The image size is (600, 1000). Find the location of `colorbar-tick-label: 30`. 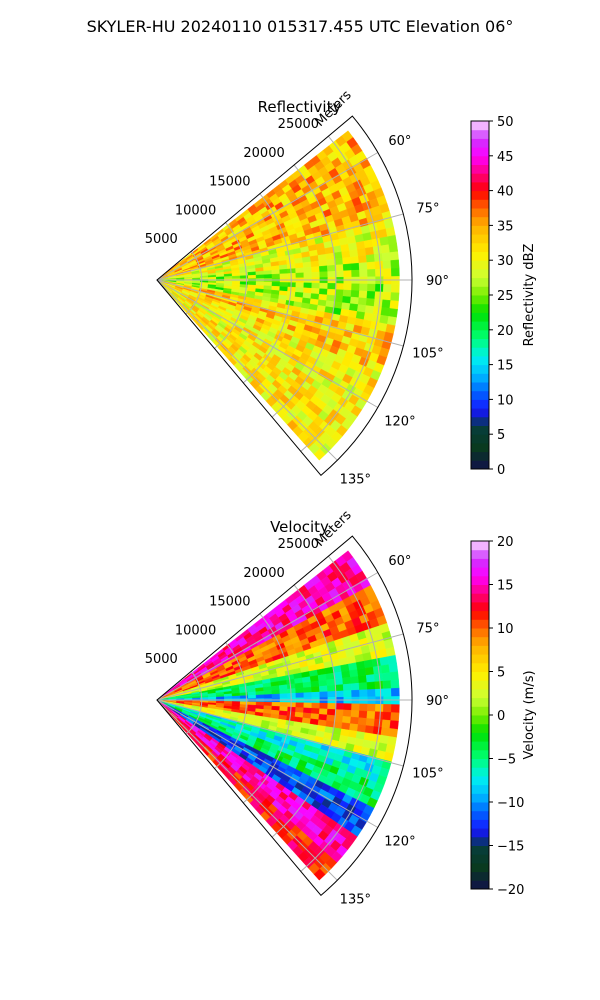

colorbar-tick-label: 30 is located at coordinates (505, 261).